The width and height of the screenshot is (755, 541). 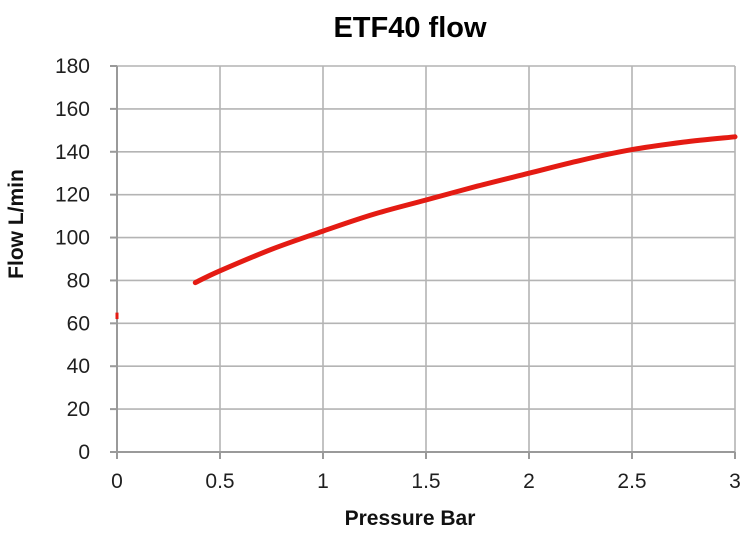 I want to click on x-axis-title: Pressure Bar, so click(x=410, y=518).